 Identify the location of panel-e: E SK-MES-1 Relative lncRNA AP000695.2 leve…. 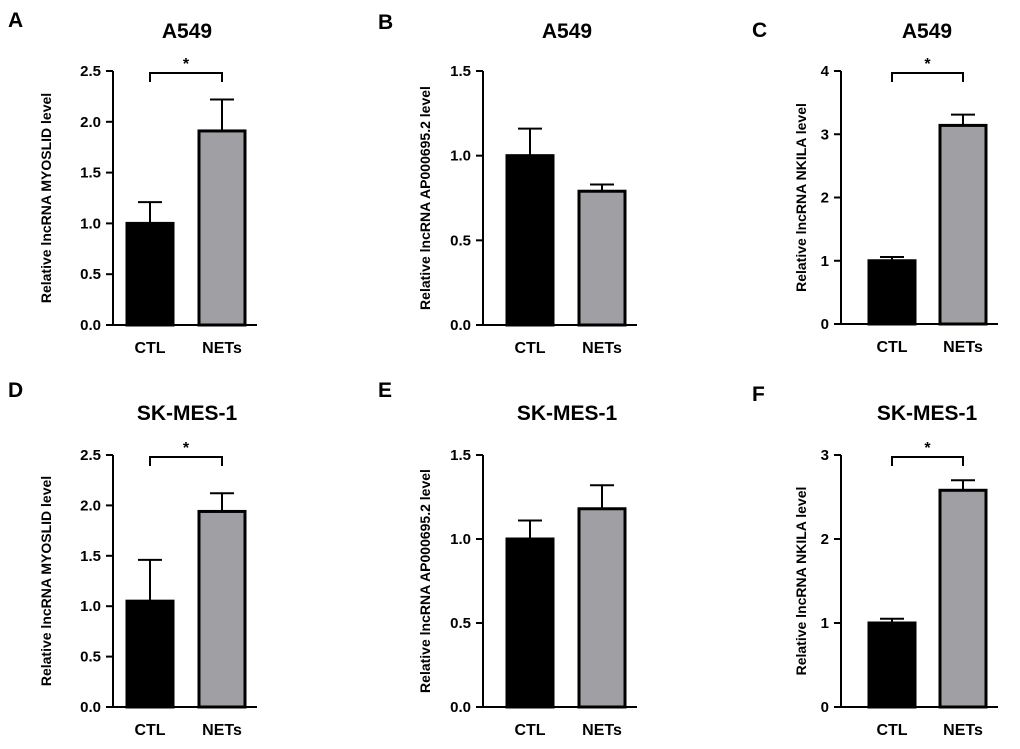
(507, 559).